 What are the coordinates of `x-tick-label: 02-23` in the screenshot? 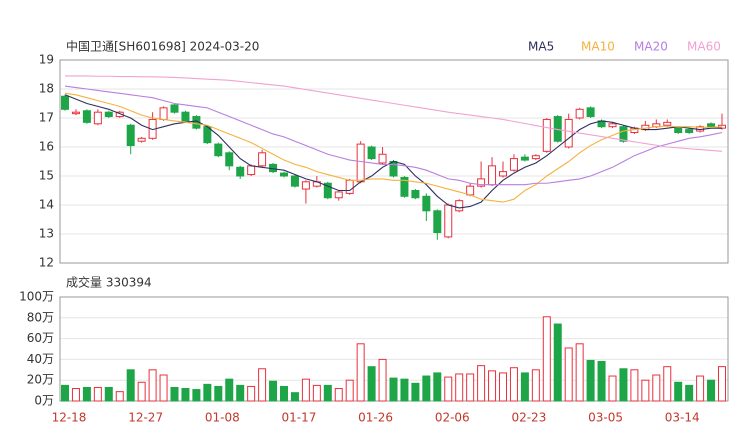 It's located at (528, 418).